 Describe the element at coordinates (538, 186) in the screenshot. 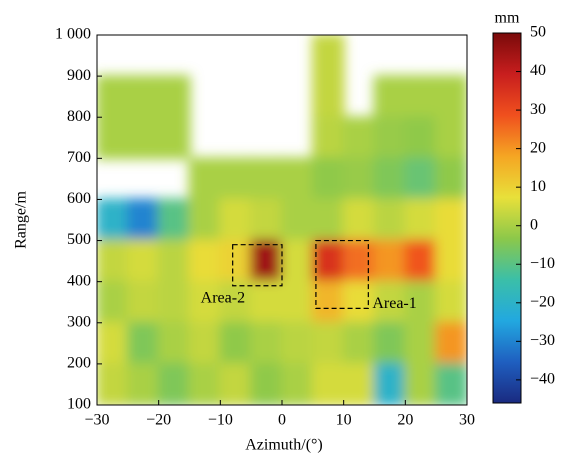

I see `colorbar-tick-label: 10` at that location.